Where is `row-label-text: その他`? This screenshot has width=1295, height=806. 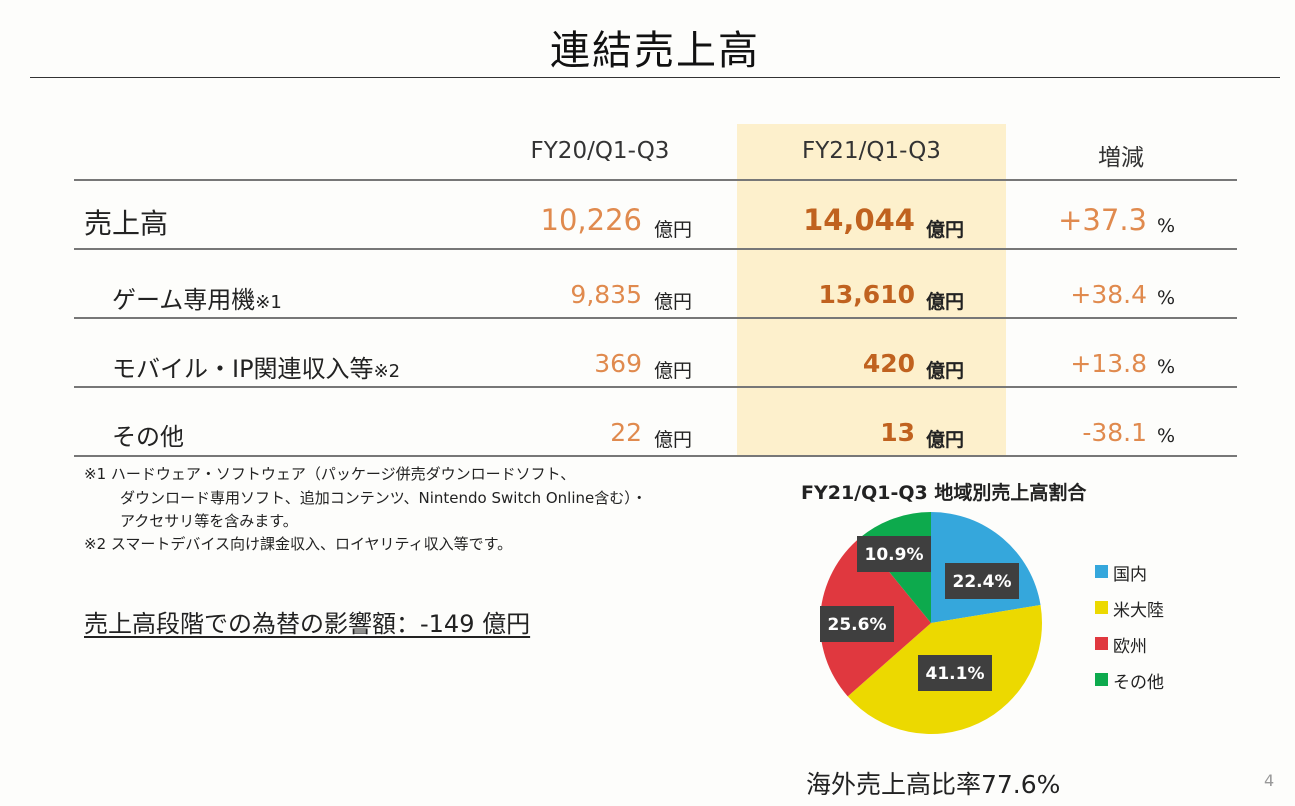 row-label-text: その他 is located at coordinates (148, 437).